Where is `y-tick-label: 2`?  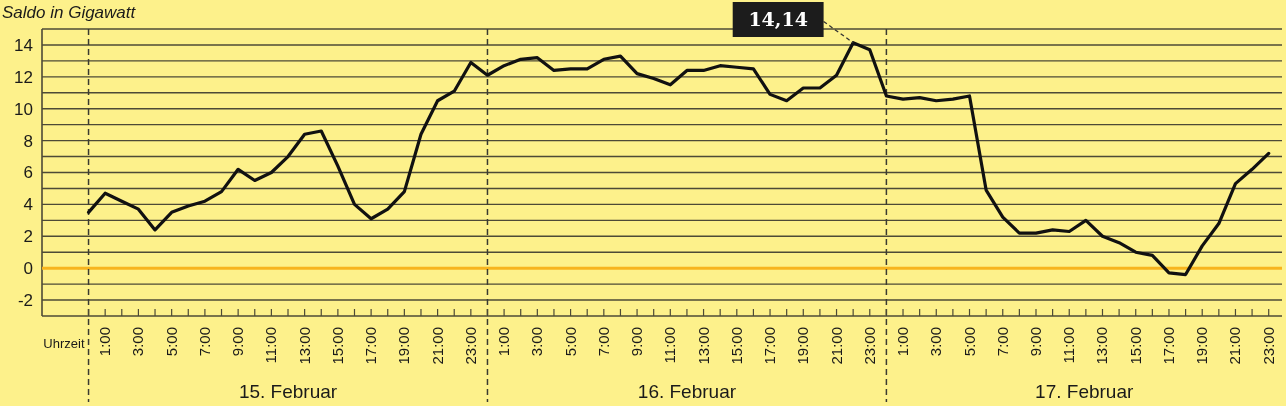
y-tick-label: 2 is located at coordinates (28, 237).